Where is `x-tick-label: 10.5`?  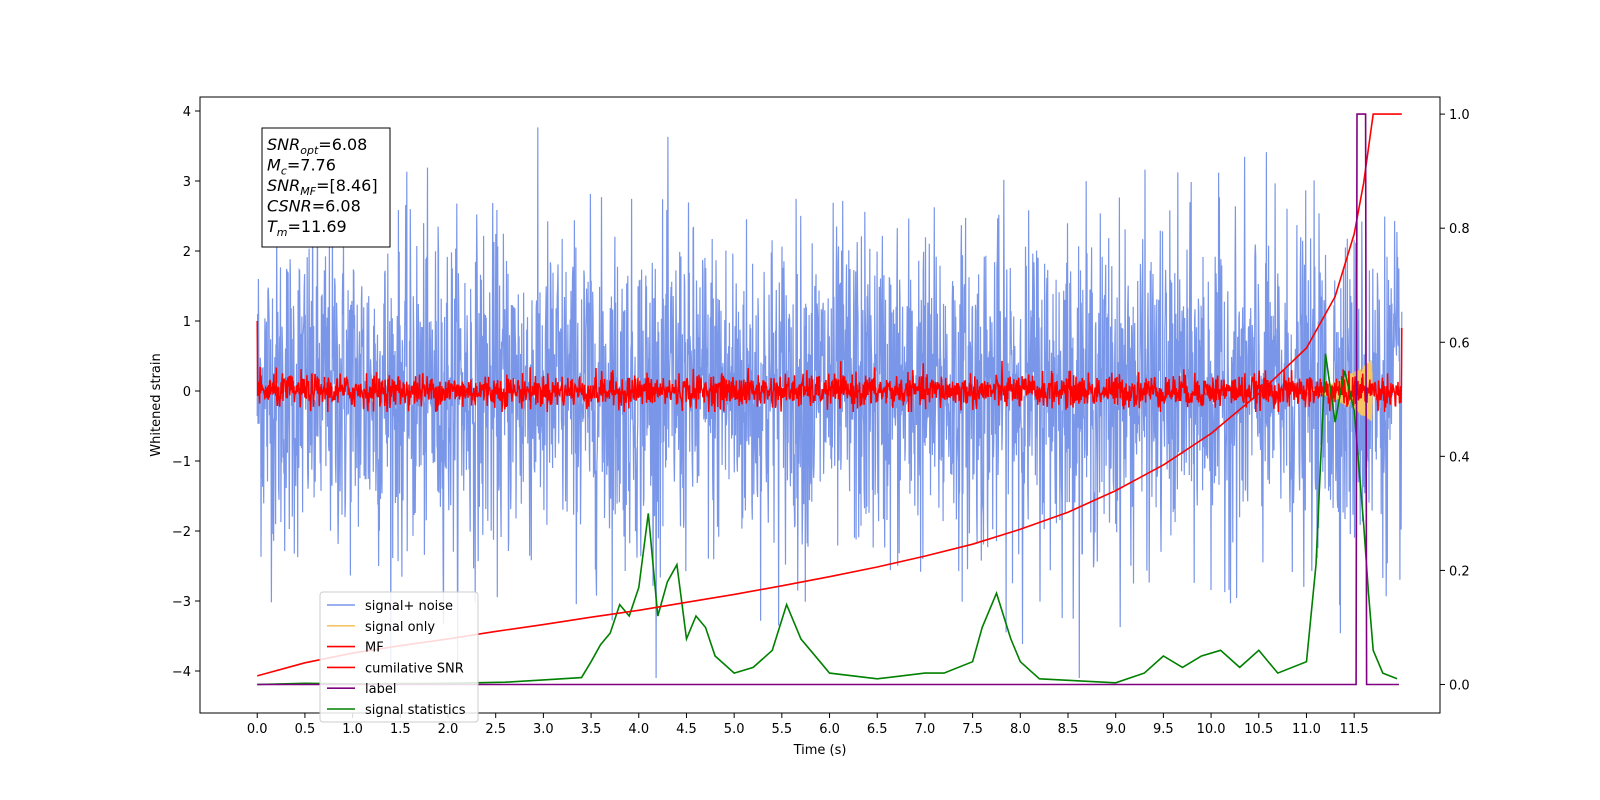 x-tick-label: 10.5 is located at coordinates (1258, 729).